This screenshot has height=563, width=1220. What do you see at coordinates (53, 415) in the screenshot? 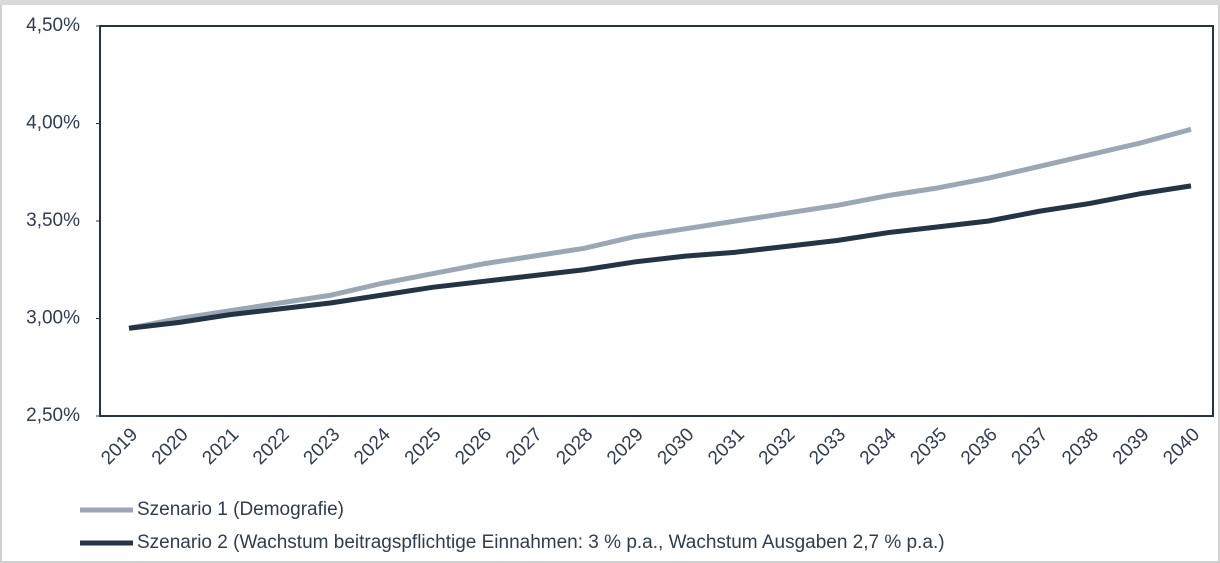
I see `y-tick-label: 2,50%` at bounding box center [53, 415].